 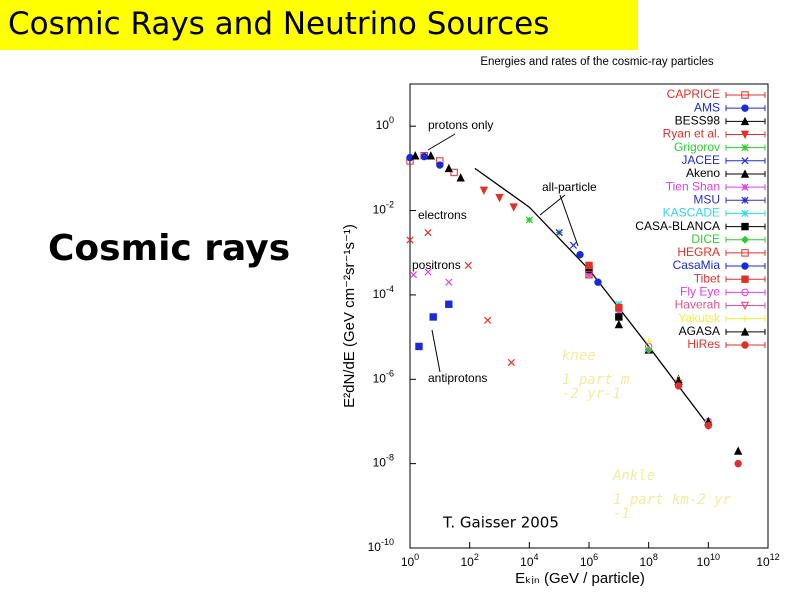 I want to click on legend-label: Akeno, so click(x=703, y=173).